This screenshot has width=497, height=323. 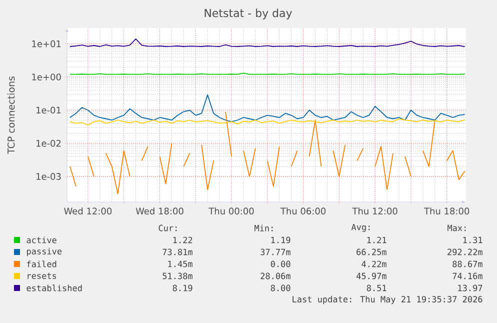 I want to click on text: Avg:, so click(x=360, y=228).